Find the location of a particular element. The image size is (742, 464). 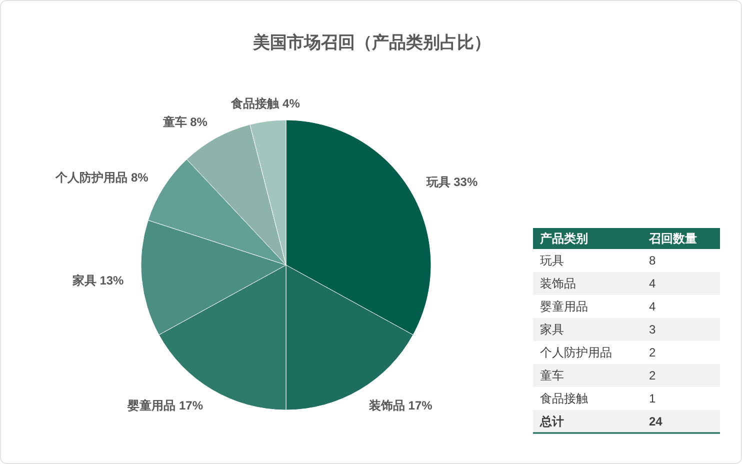

table-header: 产品类别 is located at coordinates (564, 239).